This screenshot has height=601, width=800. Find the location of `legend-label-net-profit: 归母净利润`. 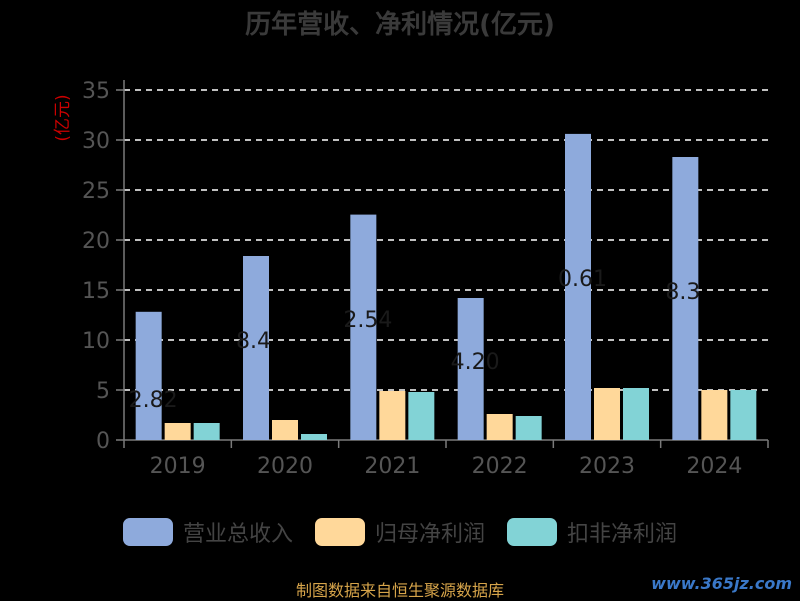

legend-label-net-profit: 归母净利润 is located at coordinates (429, 534).